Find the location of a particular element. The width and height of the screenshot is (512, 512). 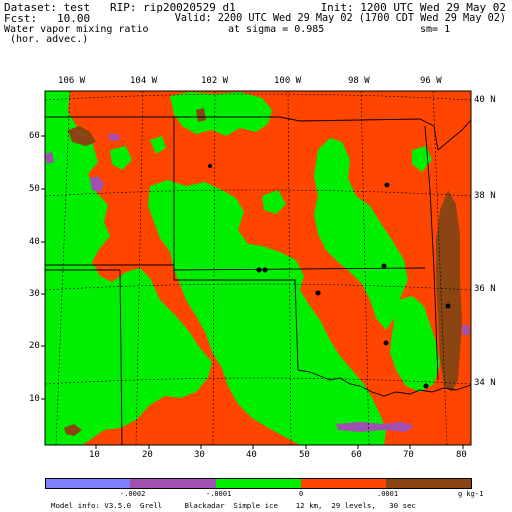

lat-label: 40 N is located at coordinates (485, 100).